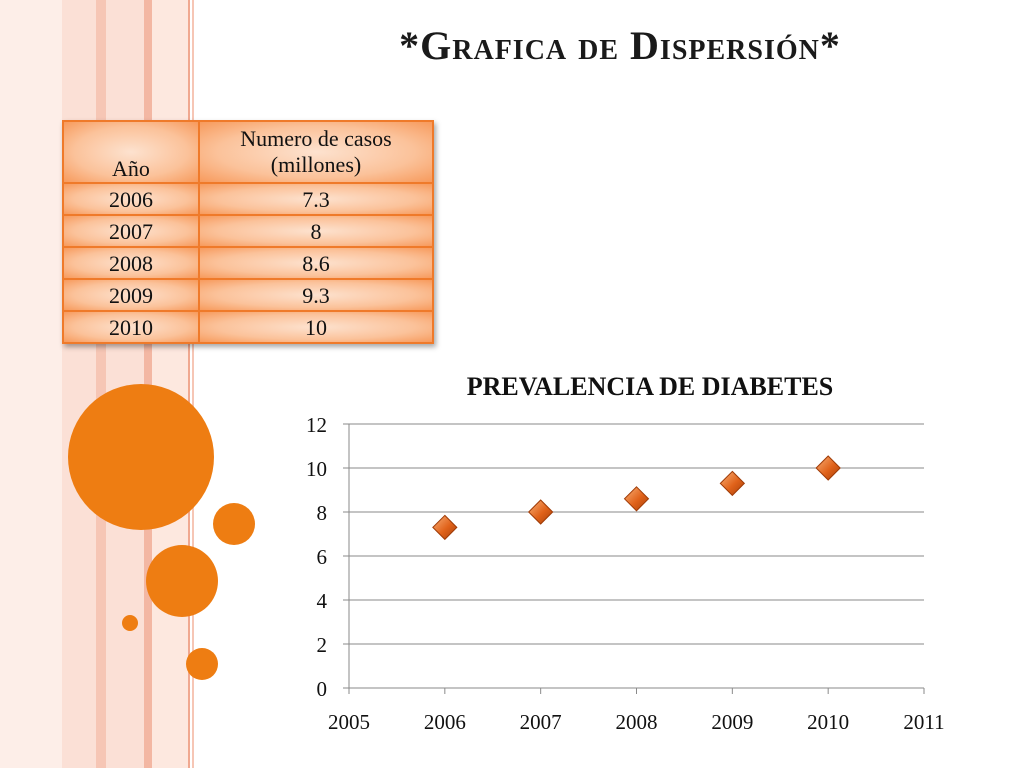 This screenshot has height=768, width=1024. What do you see at coordinates (650, 386) in the screenshot?
I see `chart-title: PREVALENCIA DE DIABETES` at bounding box center [650, 386].